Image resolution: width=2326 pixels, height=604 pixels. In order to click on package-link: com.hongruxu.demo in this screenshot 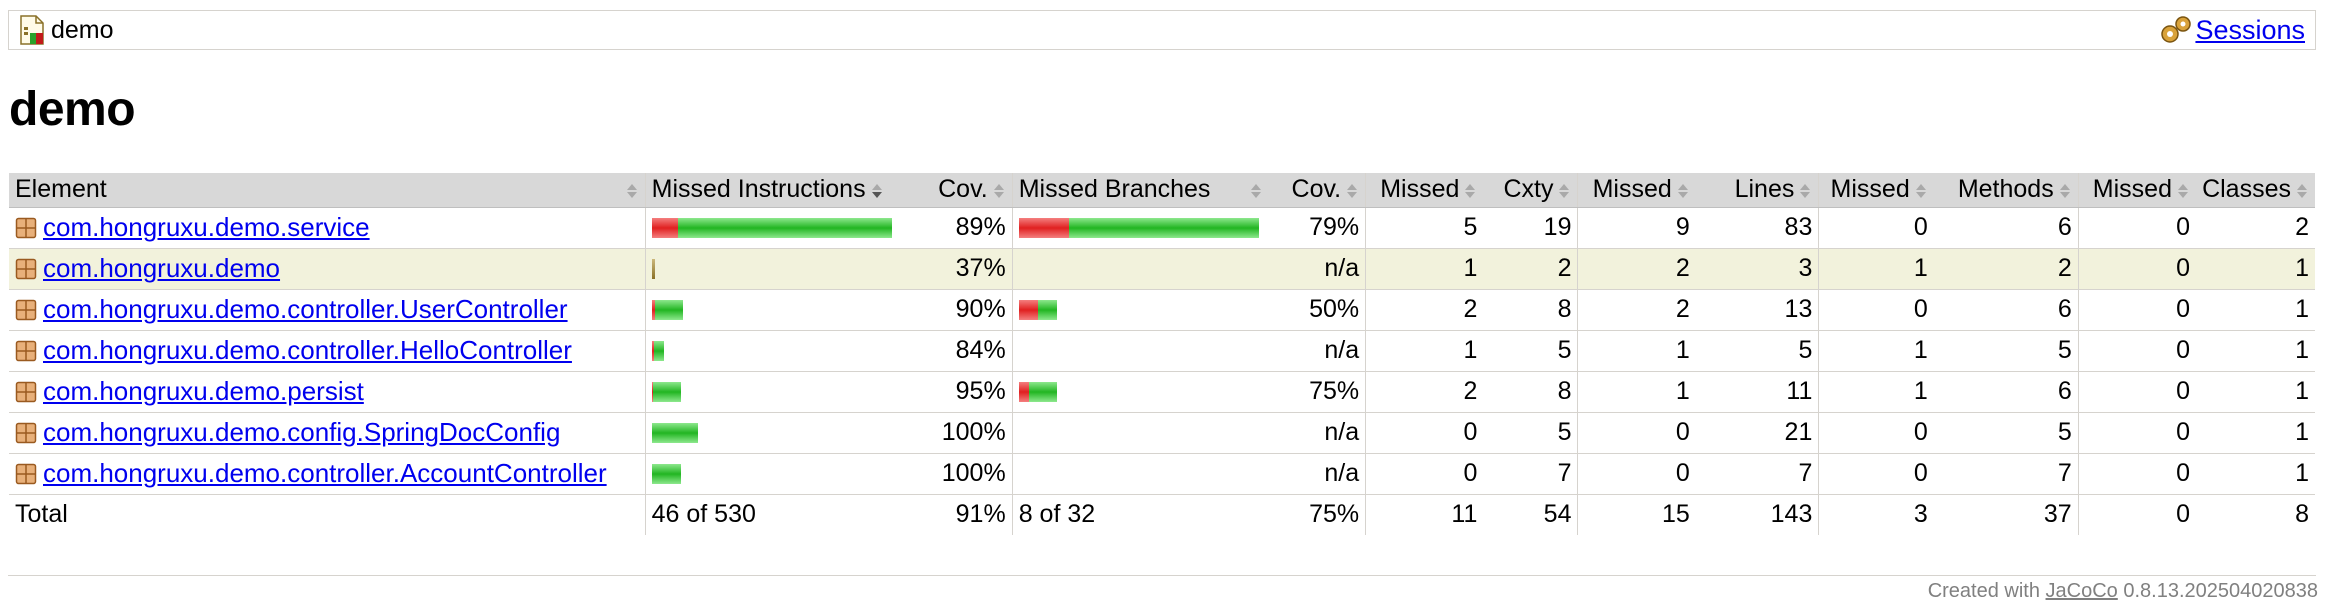, I will do `click(162, 268)`.